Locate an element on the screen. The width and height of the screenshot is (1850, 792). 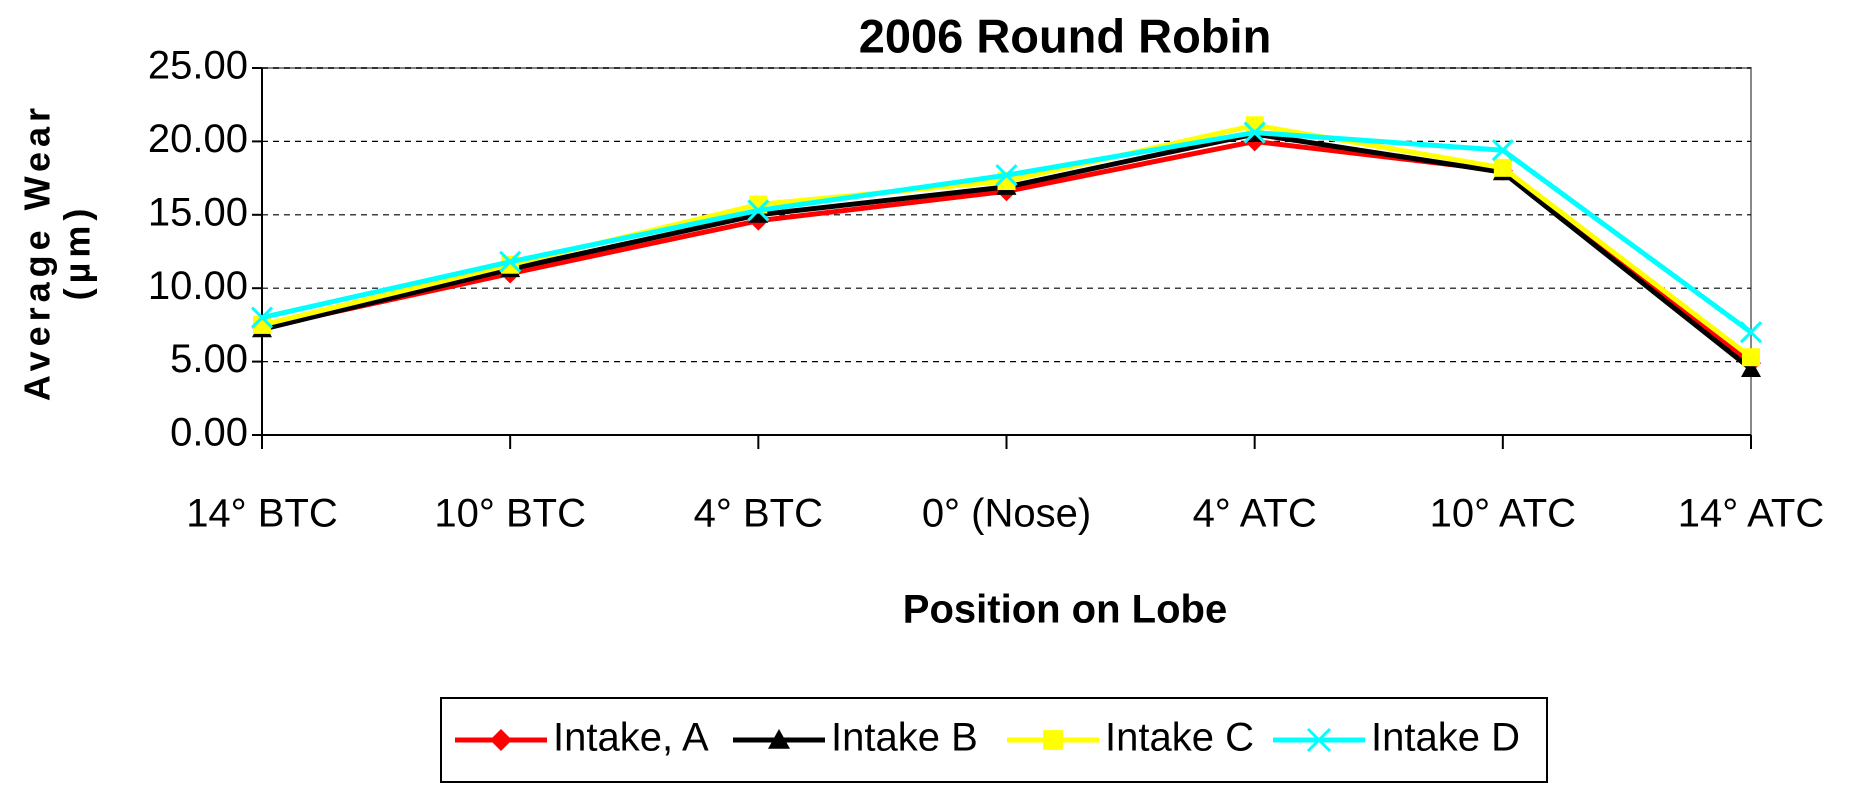
x-tick-label: 4° BTC is located at coordinates (758, 514).